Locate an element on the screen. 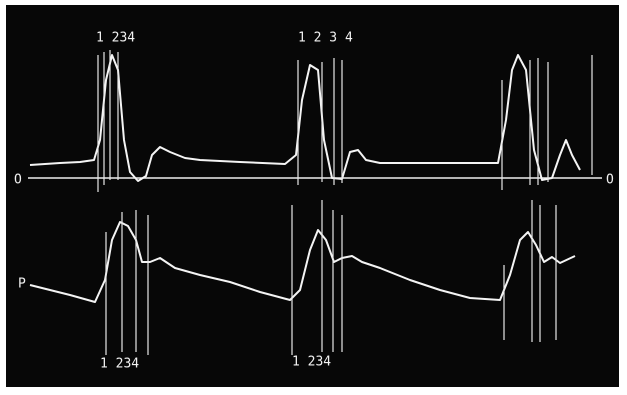 This screenshot has height=395, width=627. marker-label: 1 2 3 4 is located at coordinates (325, 38).